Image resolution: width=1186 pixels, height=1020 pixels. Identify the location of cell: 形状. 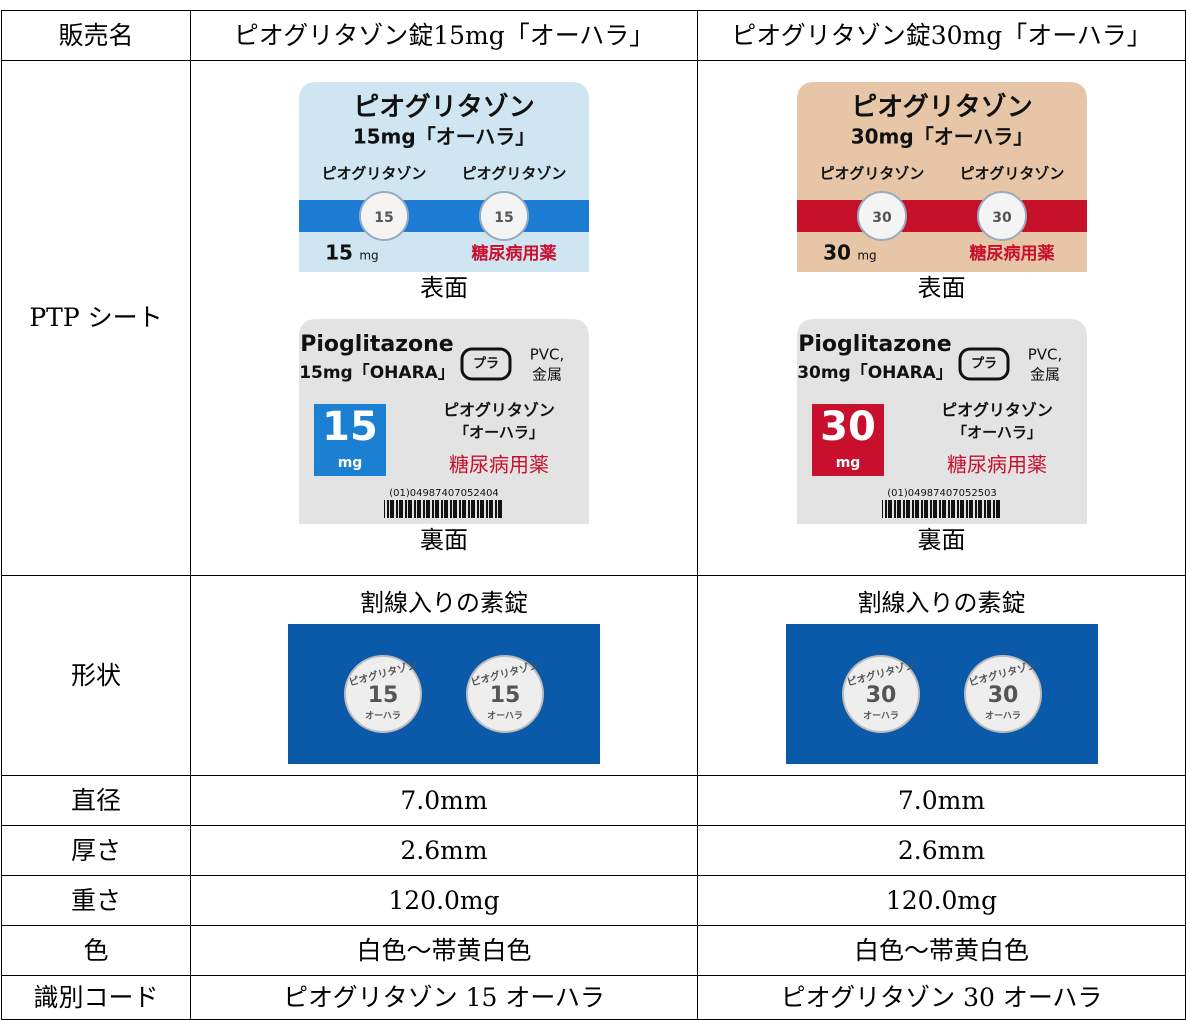
(96, 675).